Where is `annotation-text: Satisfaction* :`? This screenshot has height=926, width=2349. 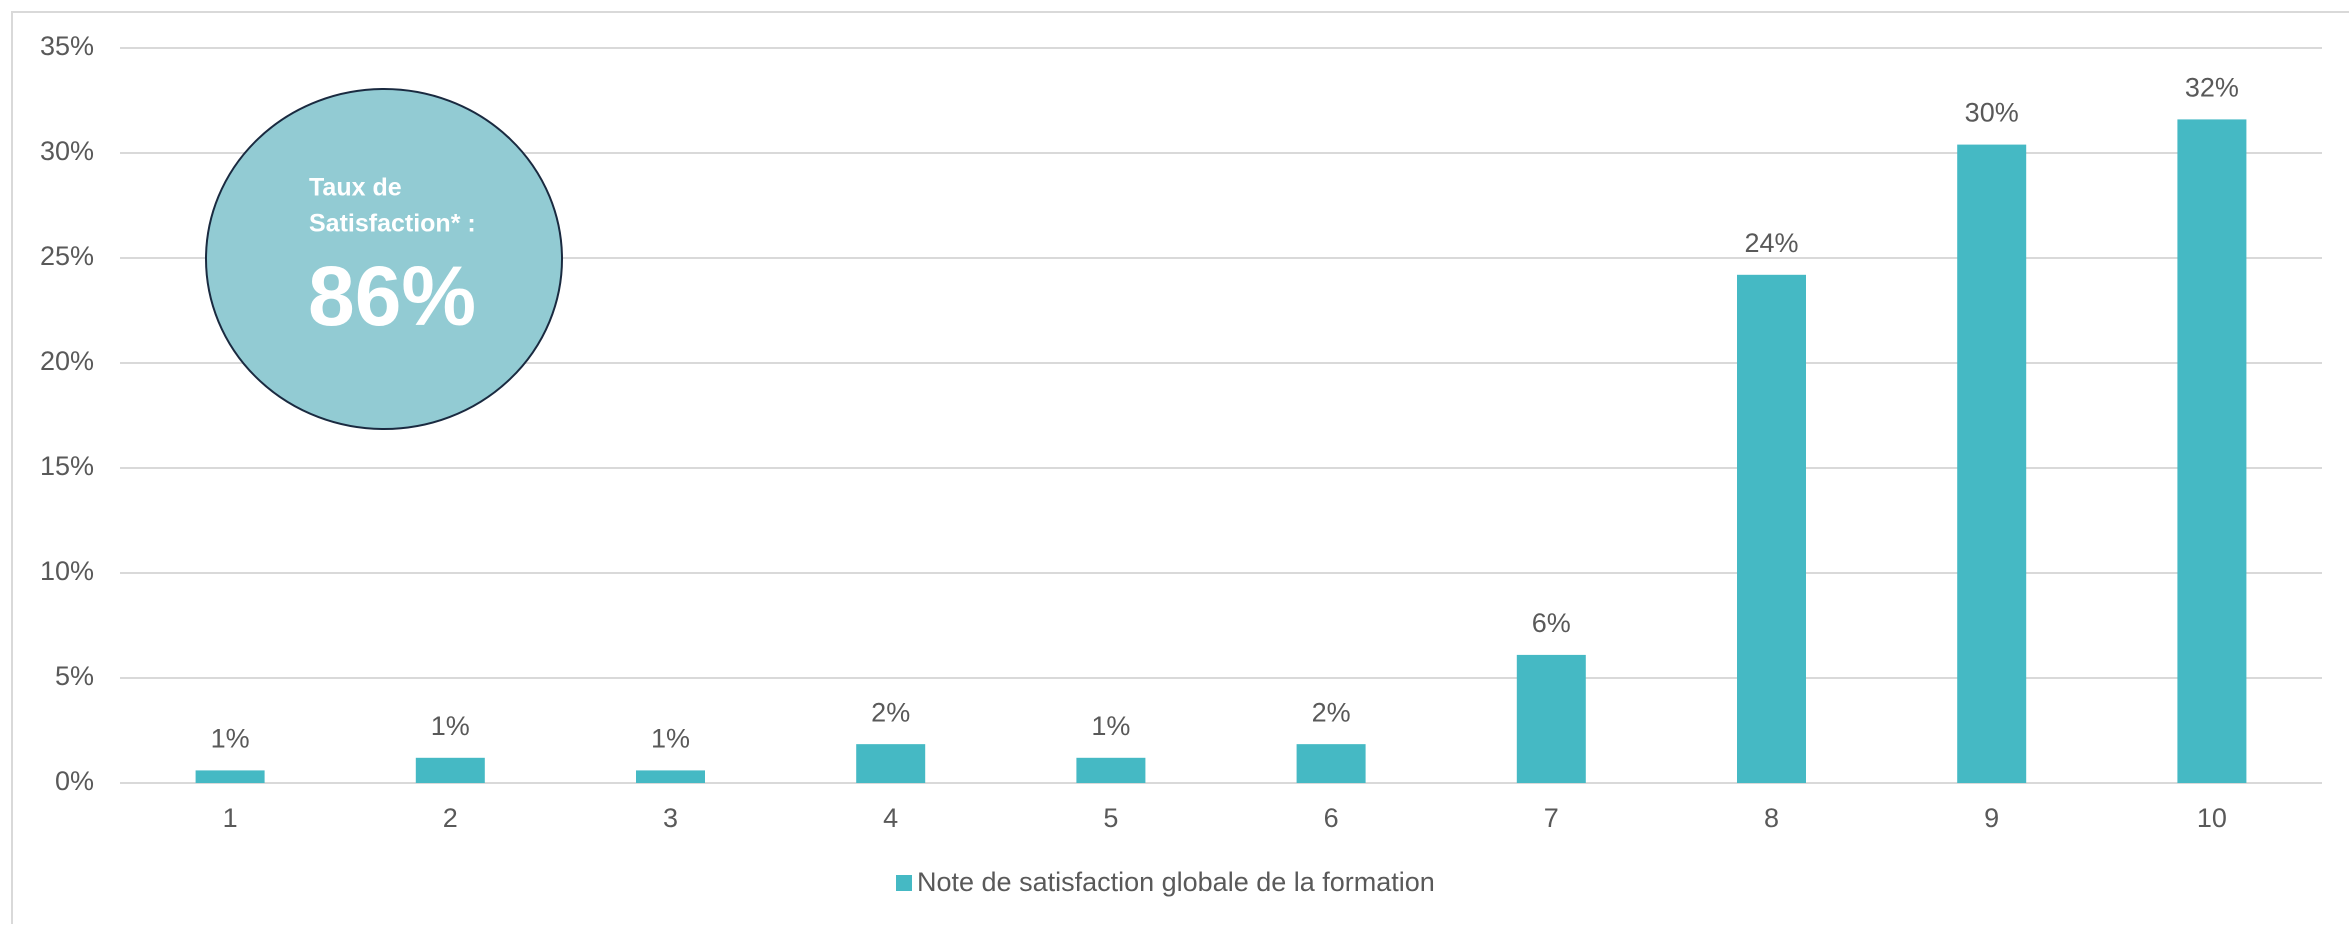 annotation-text: Satisfaction* : is located at coordinates (392, 224).